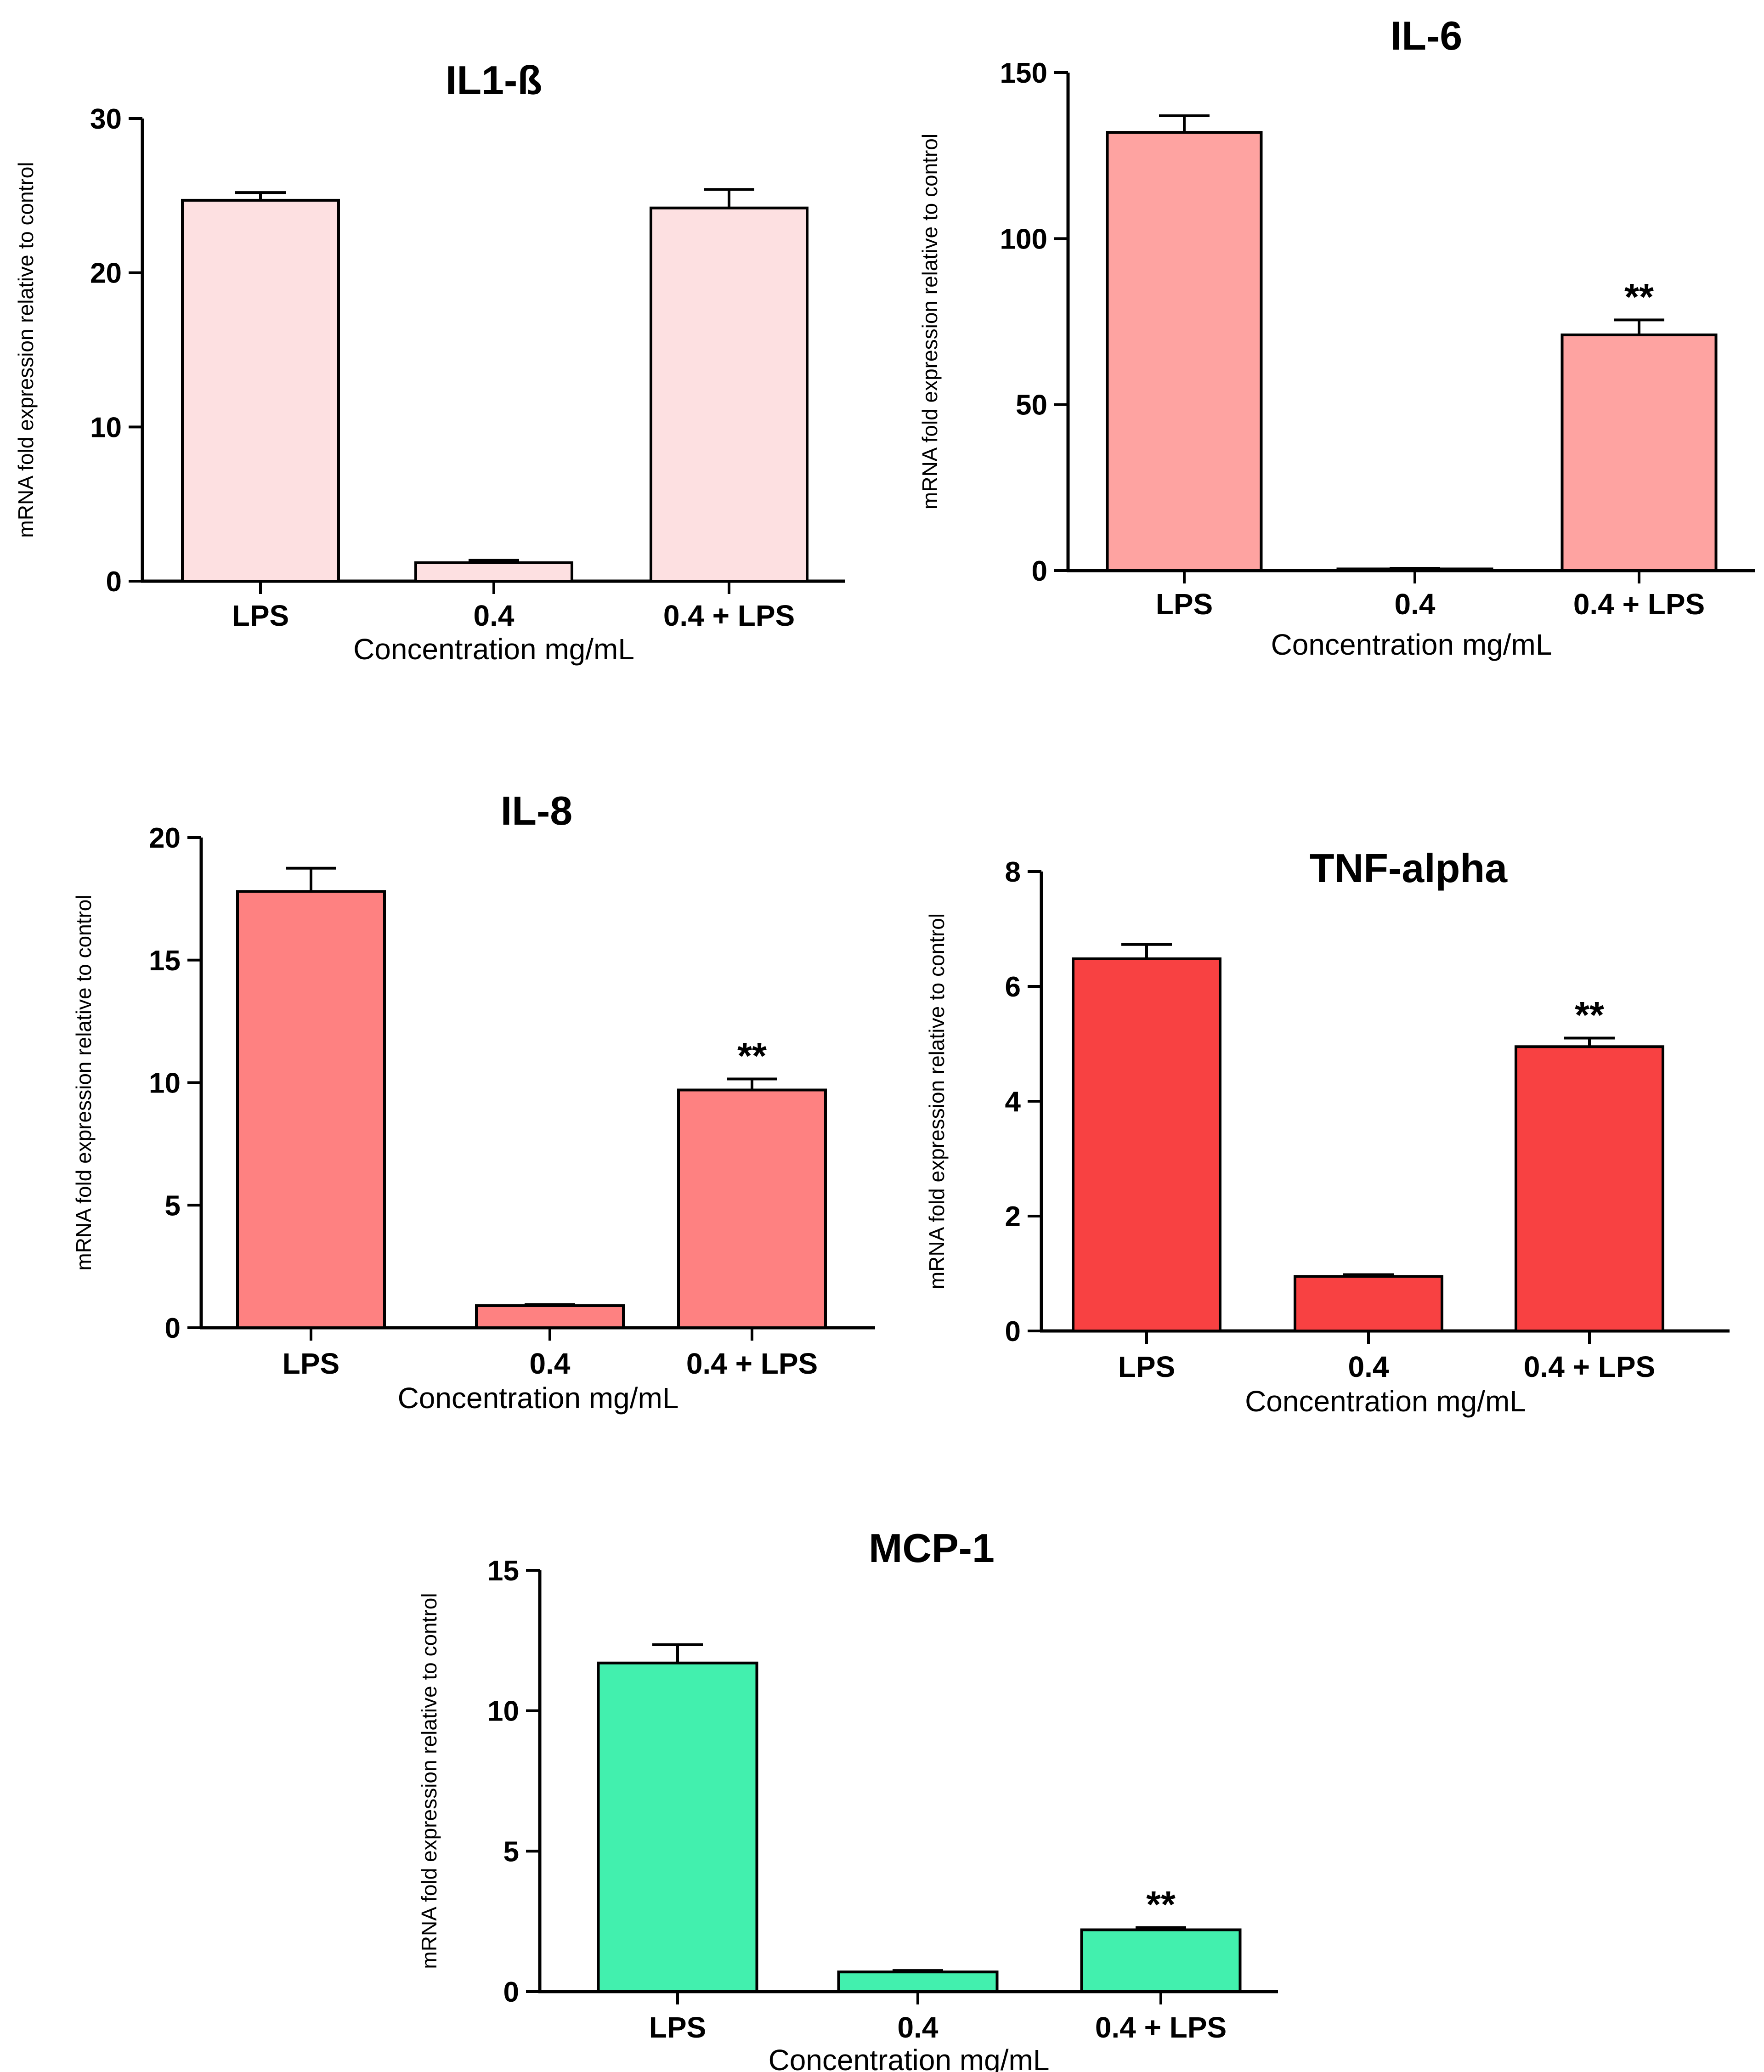 This screenshot has height=2072, width=1764. What do you see at coordinates (165, 1083) in the screenshot?
I see `chart-3-y-tick-label: 10` at bounding box center [165, 1083].